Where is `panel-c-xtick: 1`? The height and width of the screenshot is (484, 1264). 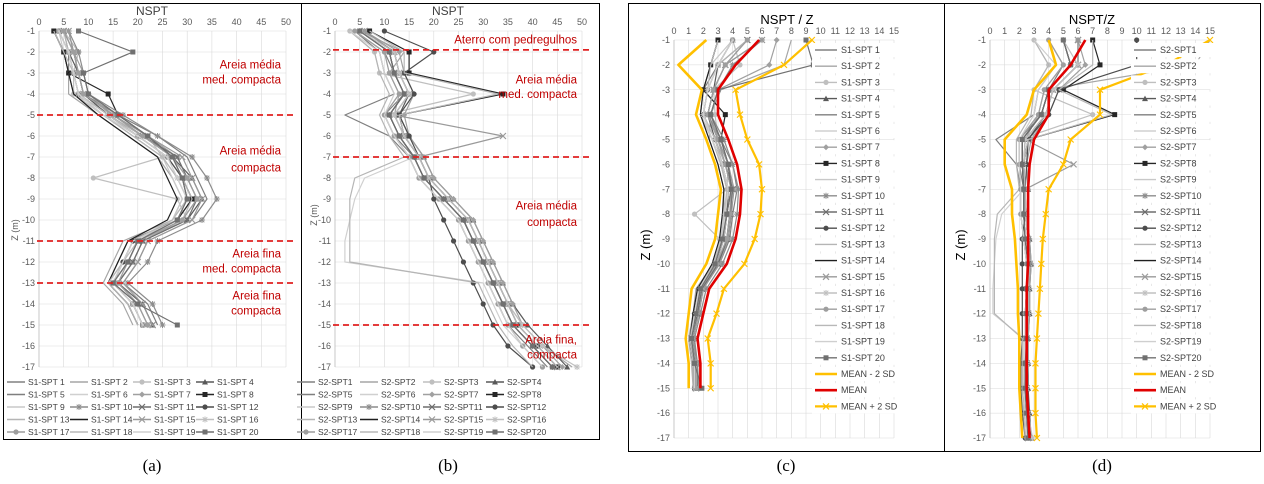
panel-c-xtick: 1 is located at coordinates (688, 31).